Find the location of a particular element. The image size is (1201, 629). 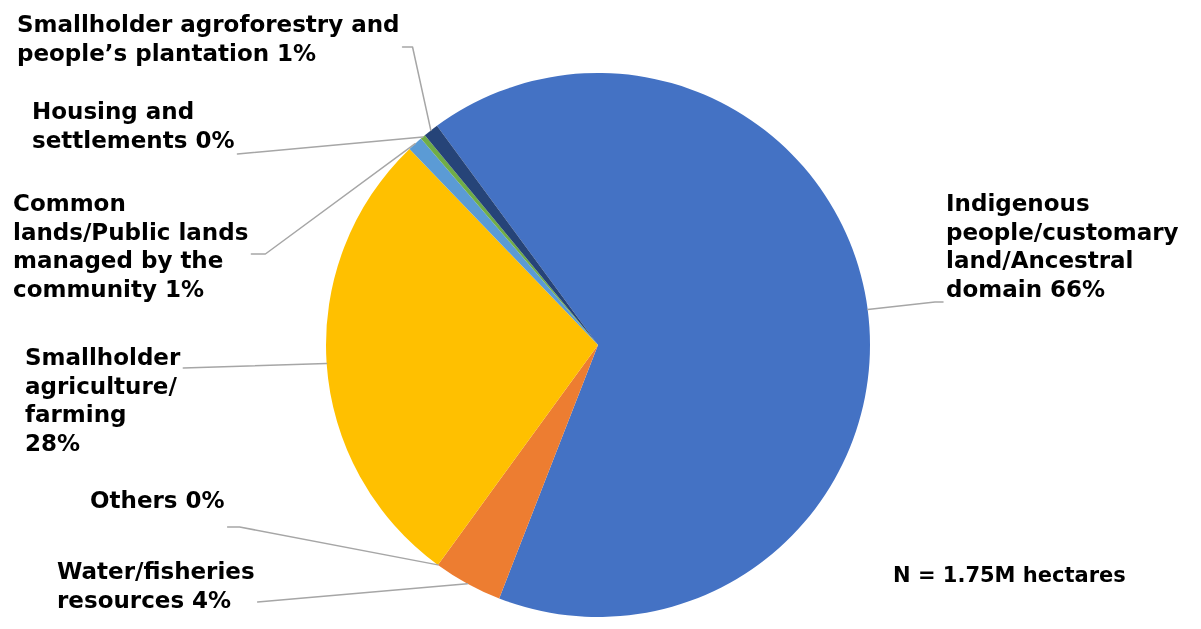

slice-label: Indigenous people/customary land/Ancestral domain 66% is located at coordinates (1062, 246).